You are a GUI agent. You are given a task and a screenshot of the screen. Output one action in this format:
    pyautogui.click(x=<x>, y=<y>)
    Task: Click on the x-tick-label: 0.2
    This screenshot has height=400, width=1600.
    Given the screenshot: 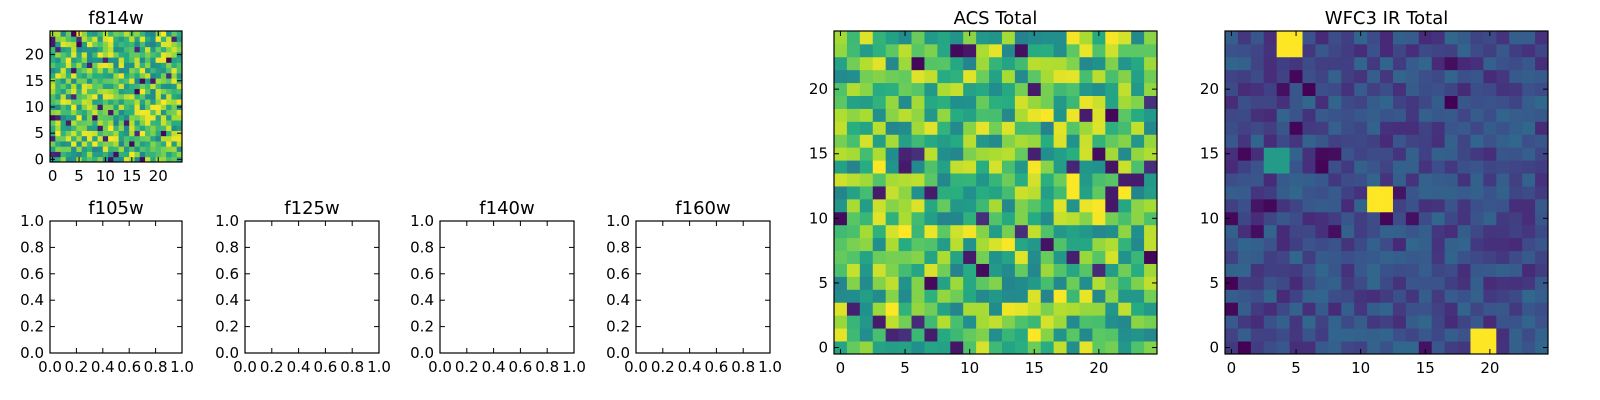 What is the action you would take?
    pyautogui.click(x=76, y=367)
    